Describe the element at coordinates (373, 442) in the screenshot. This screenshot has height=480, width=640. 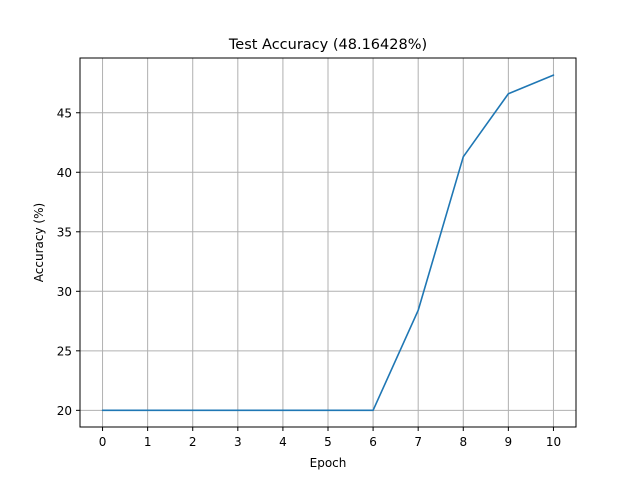
I see `x-tick-label: 6` at that location.